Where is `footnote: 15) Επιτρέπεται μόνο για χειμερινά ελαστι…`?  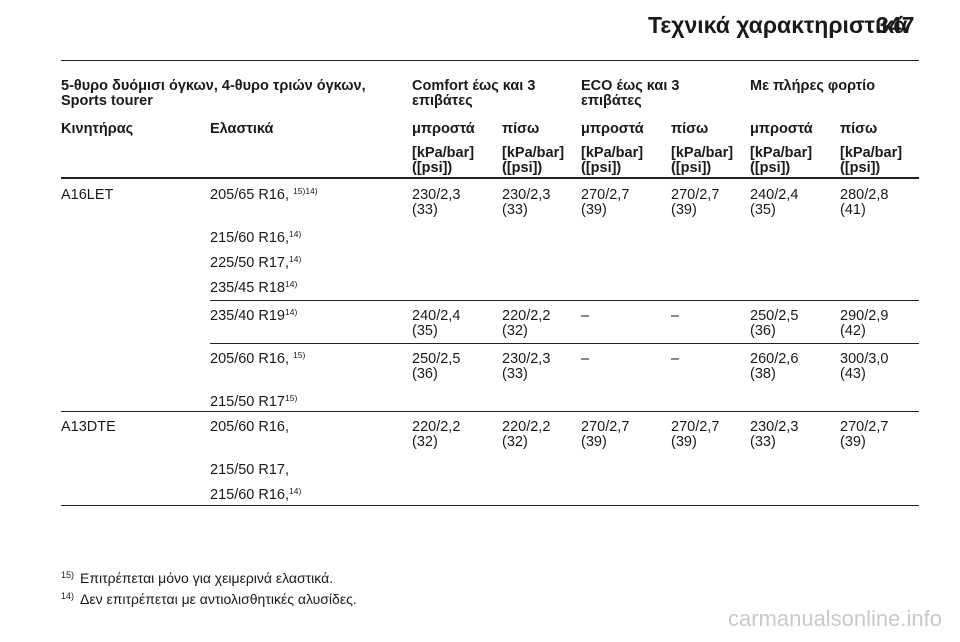
footnote: 15) Επιτρέπεται μόνο για χειμερινά ελαστι… is located at coordinates (197, 578).